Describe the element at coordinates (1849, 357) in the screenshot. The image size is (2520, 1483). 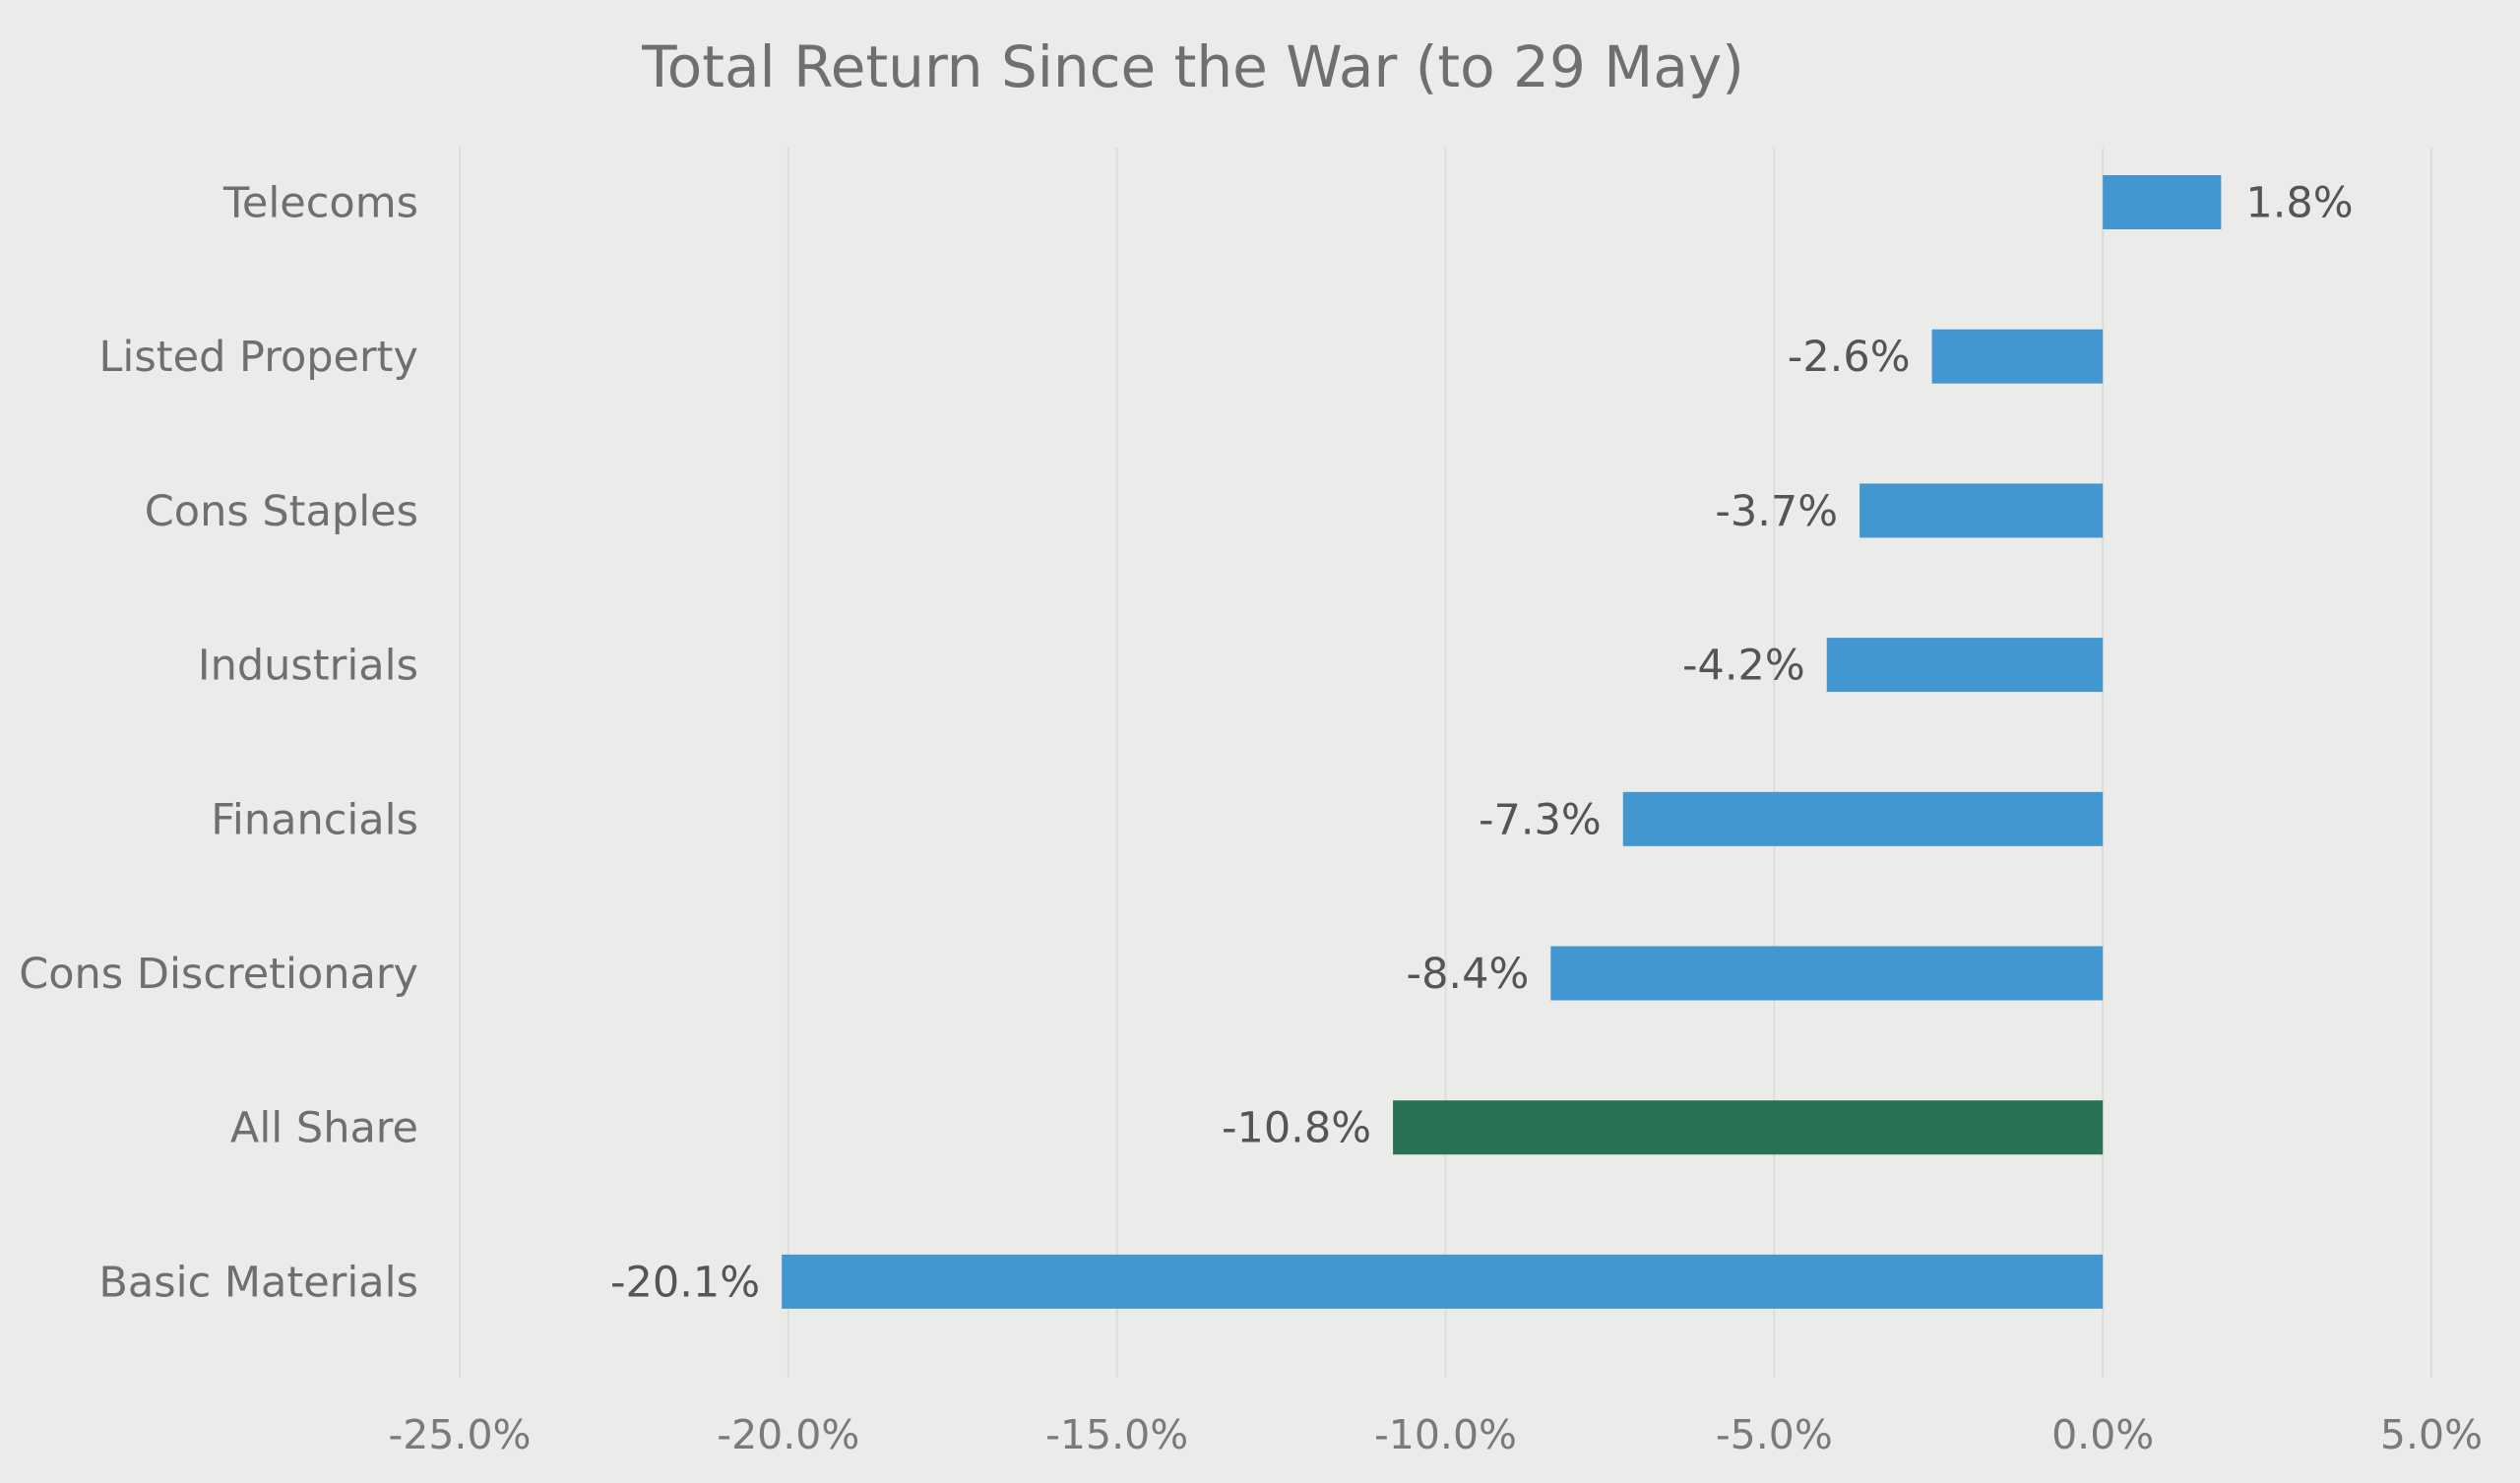
I see `data-label: -2.6%` at that location.